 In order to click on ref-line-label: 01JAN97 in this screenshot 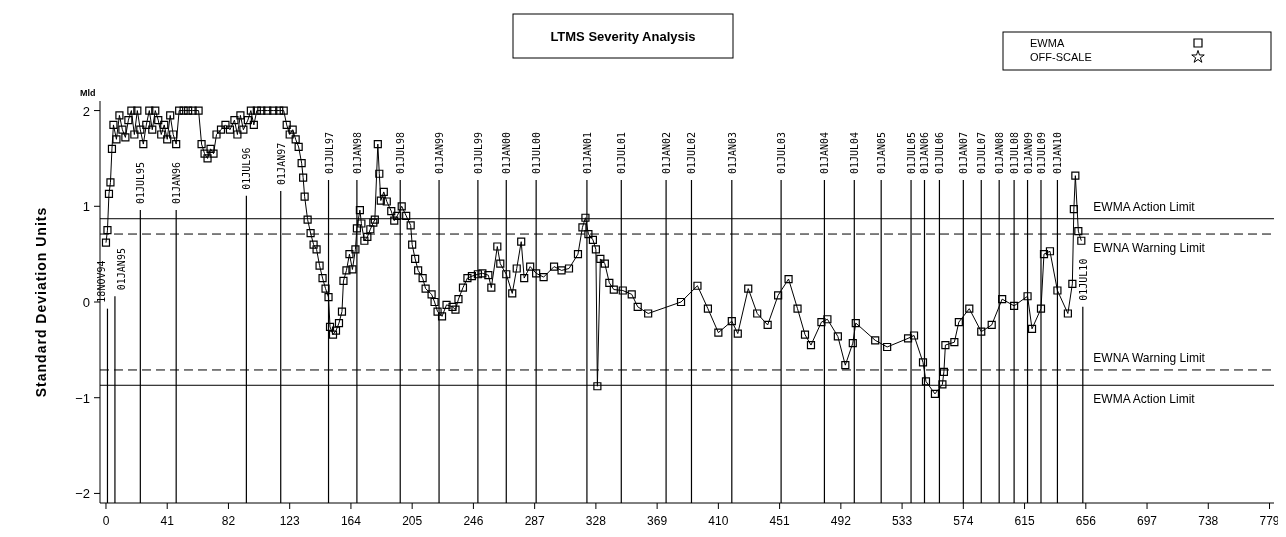, I will do `click(281, 163)`.